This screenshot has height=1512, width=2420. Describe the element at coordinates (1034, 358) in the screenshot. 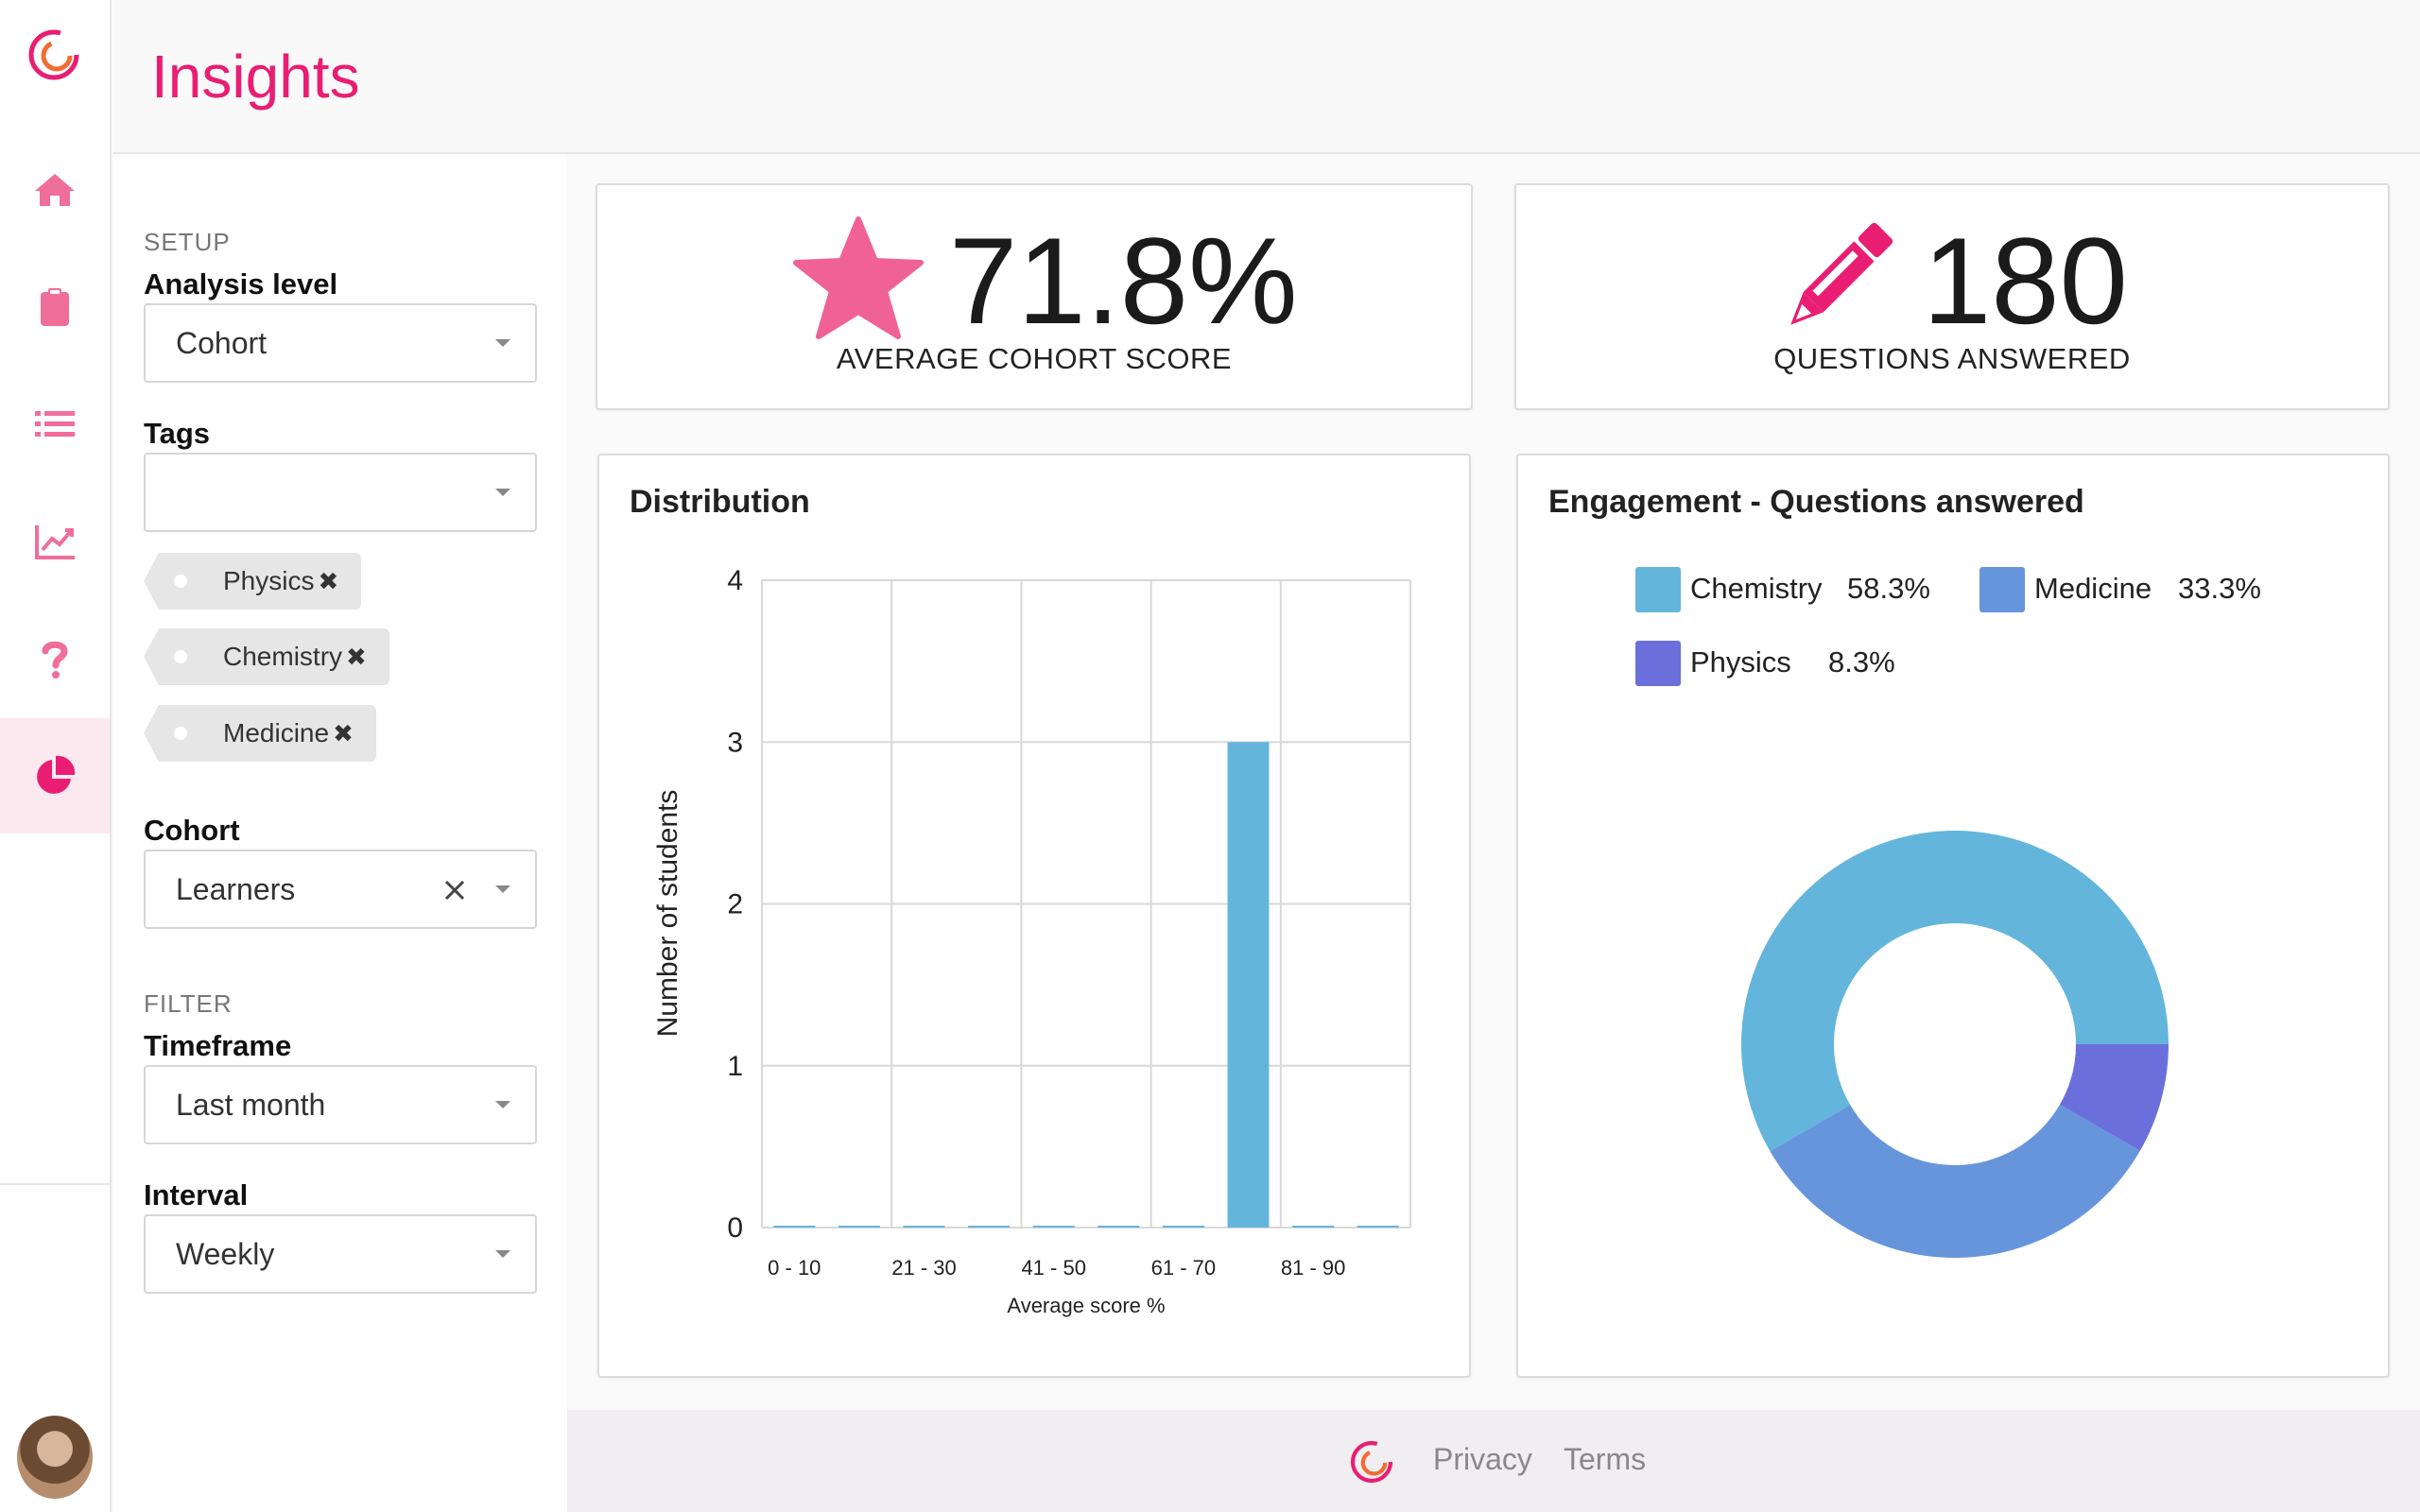

I see `average-score-label: AVERAGE COHORT SCORE` at that location.